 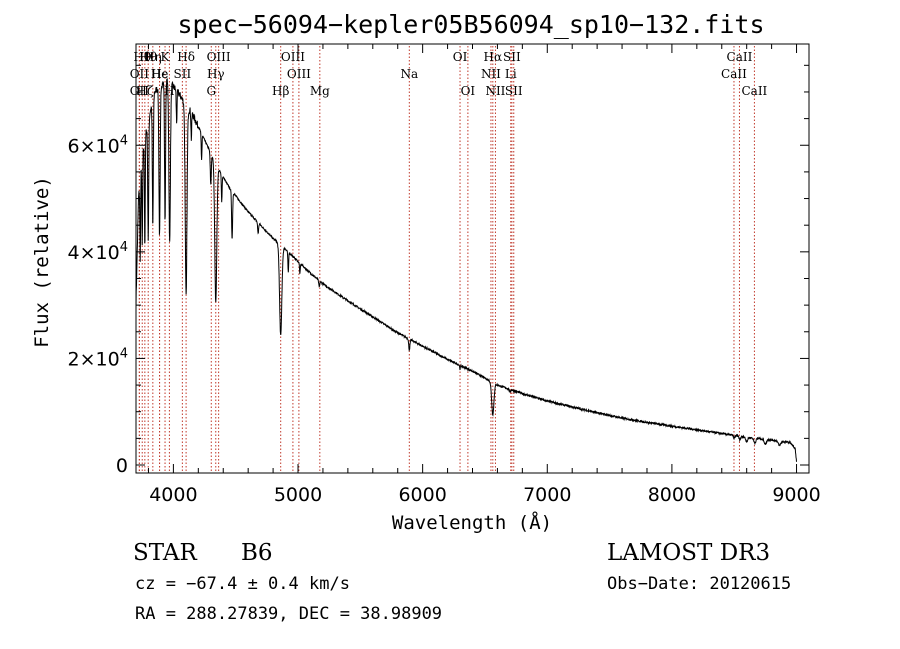 What do you see at coordinates (688, 553) in the screenshot?
I see `survey-name: LAMOST DR3` at bounding box center [688, 553].